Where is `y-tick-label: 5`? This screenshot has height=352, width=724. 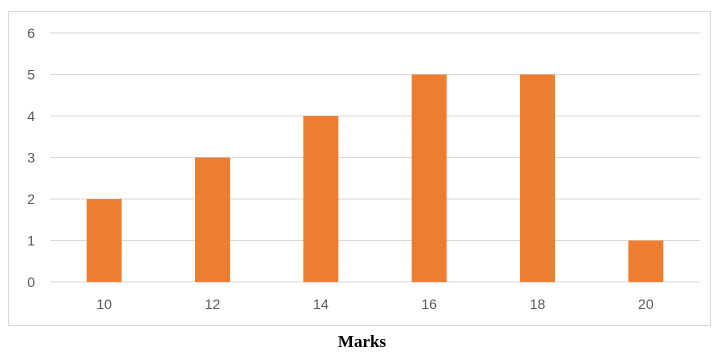 y-tick-label: 5 is located at coordinates (31, 75).